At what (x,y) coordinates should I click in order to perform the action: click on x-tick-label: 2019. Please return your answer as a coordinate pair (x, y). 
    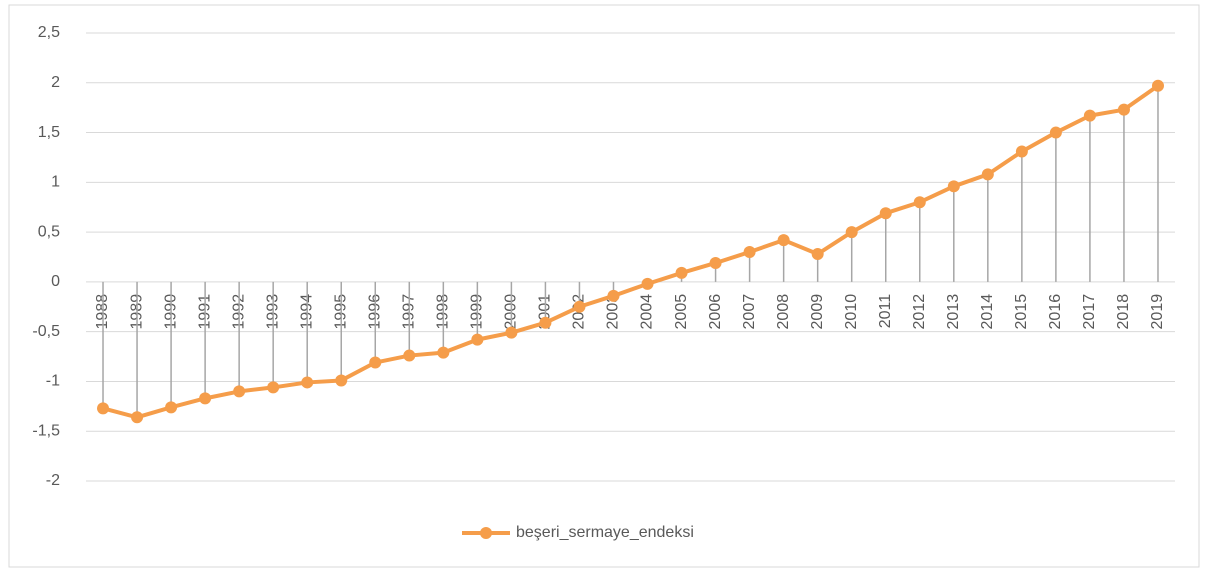
    Looking at the image, I should click on (1157, 312).